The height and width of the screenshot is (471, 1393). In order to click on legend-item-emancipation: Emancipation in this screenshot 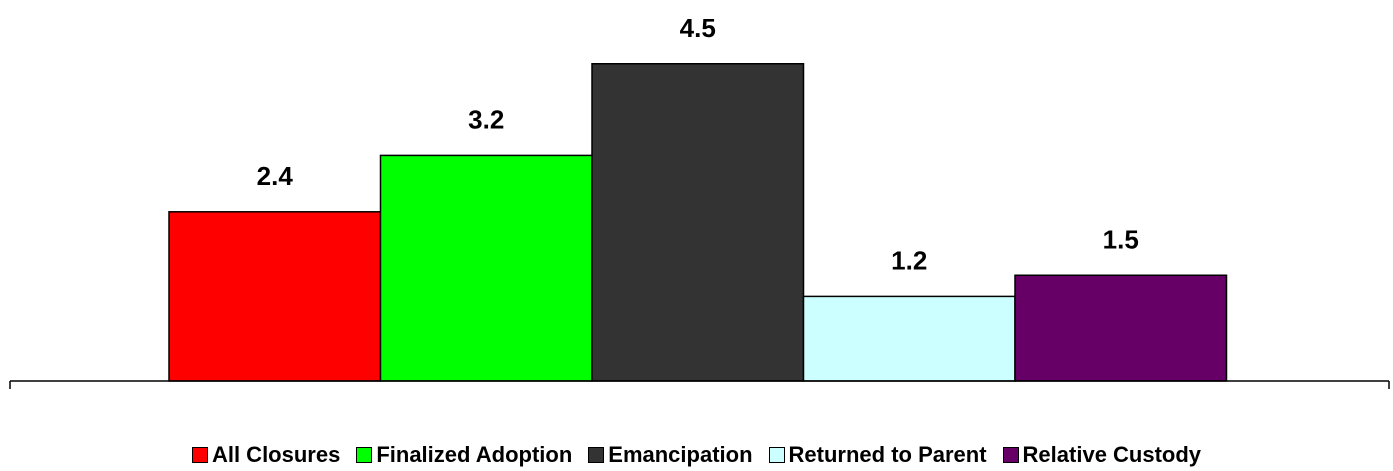, I will do `click(670, 455)`.